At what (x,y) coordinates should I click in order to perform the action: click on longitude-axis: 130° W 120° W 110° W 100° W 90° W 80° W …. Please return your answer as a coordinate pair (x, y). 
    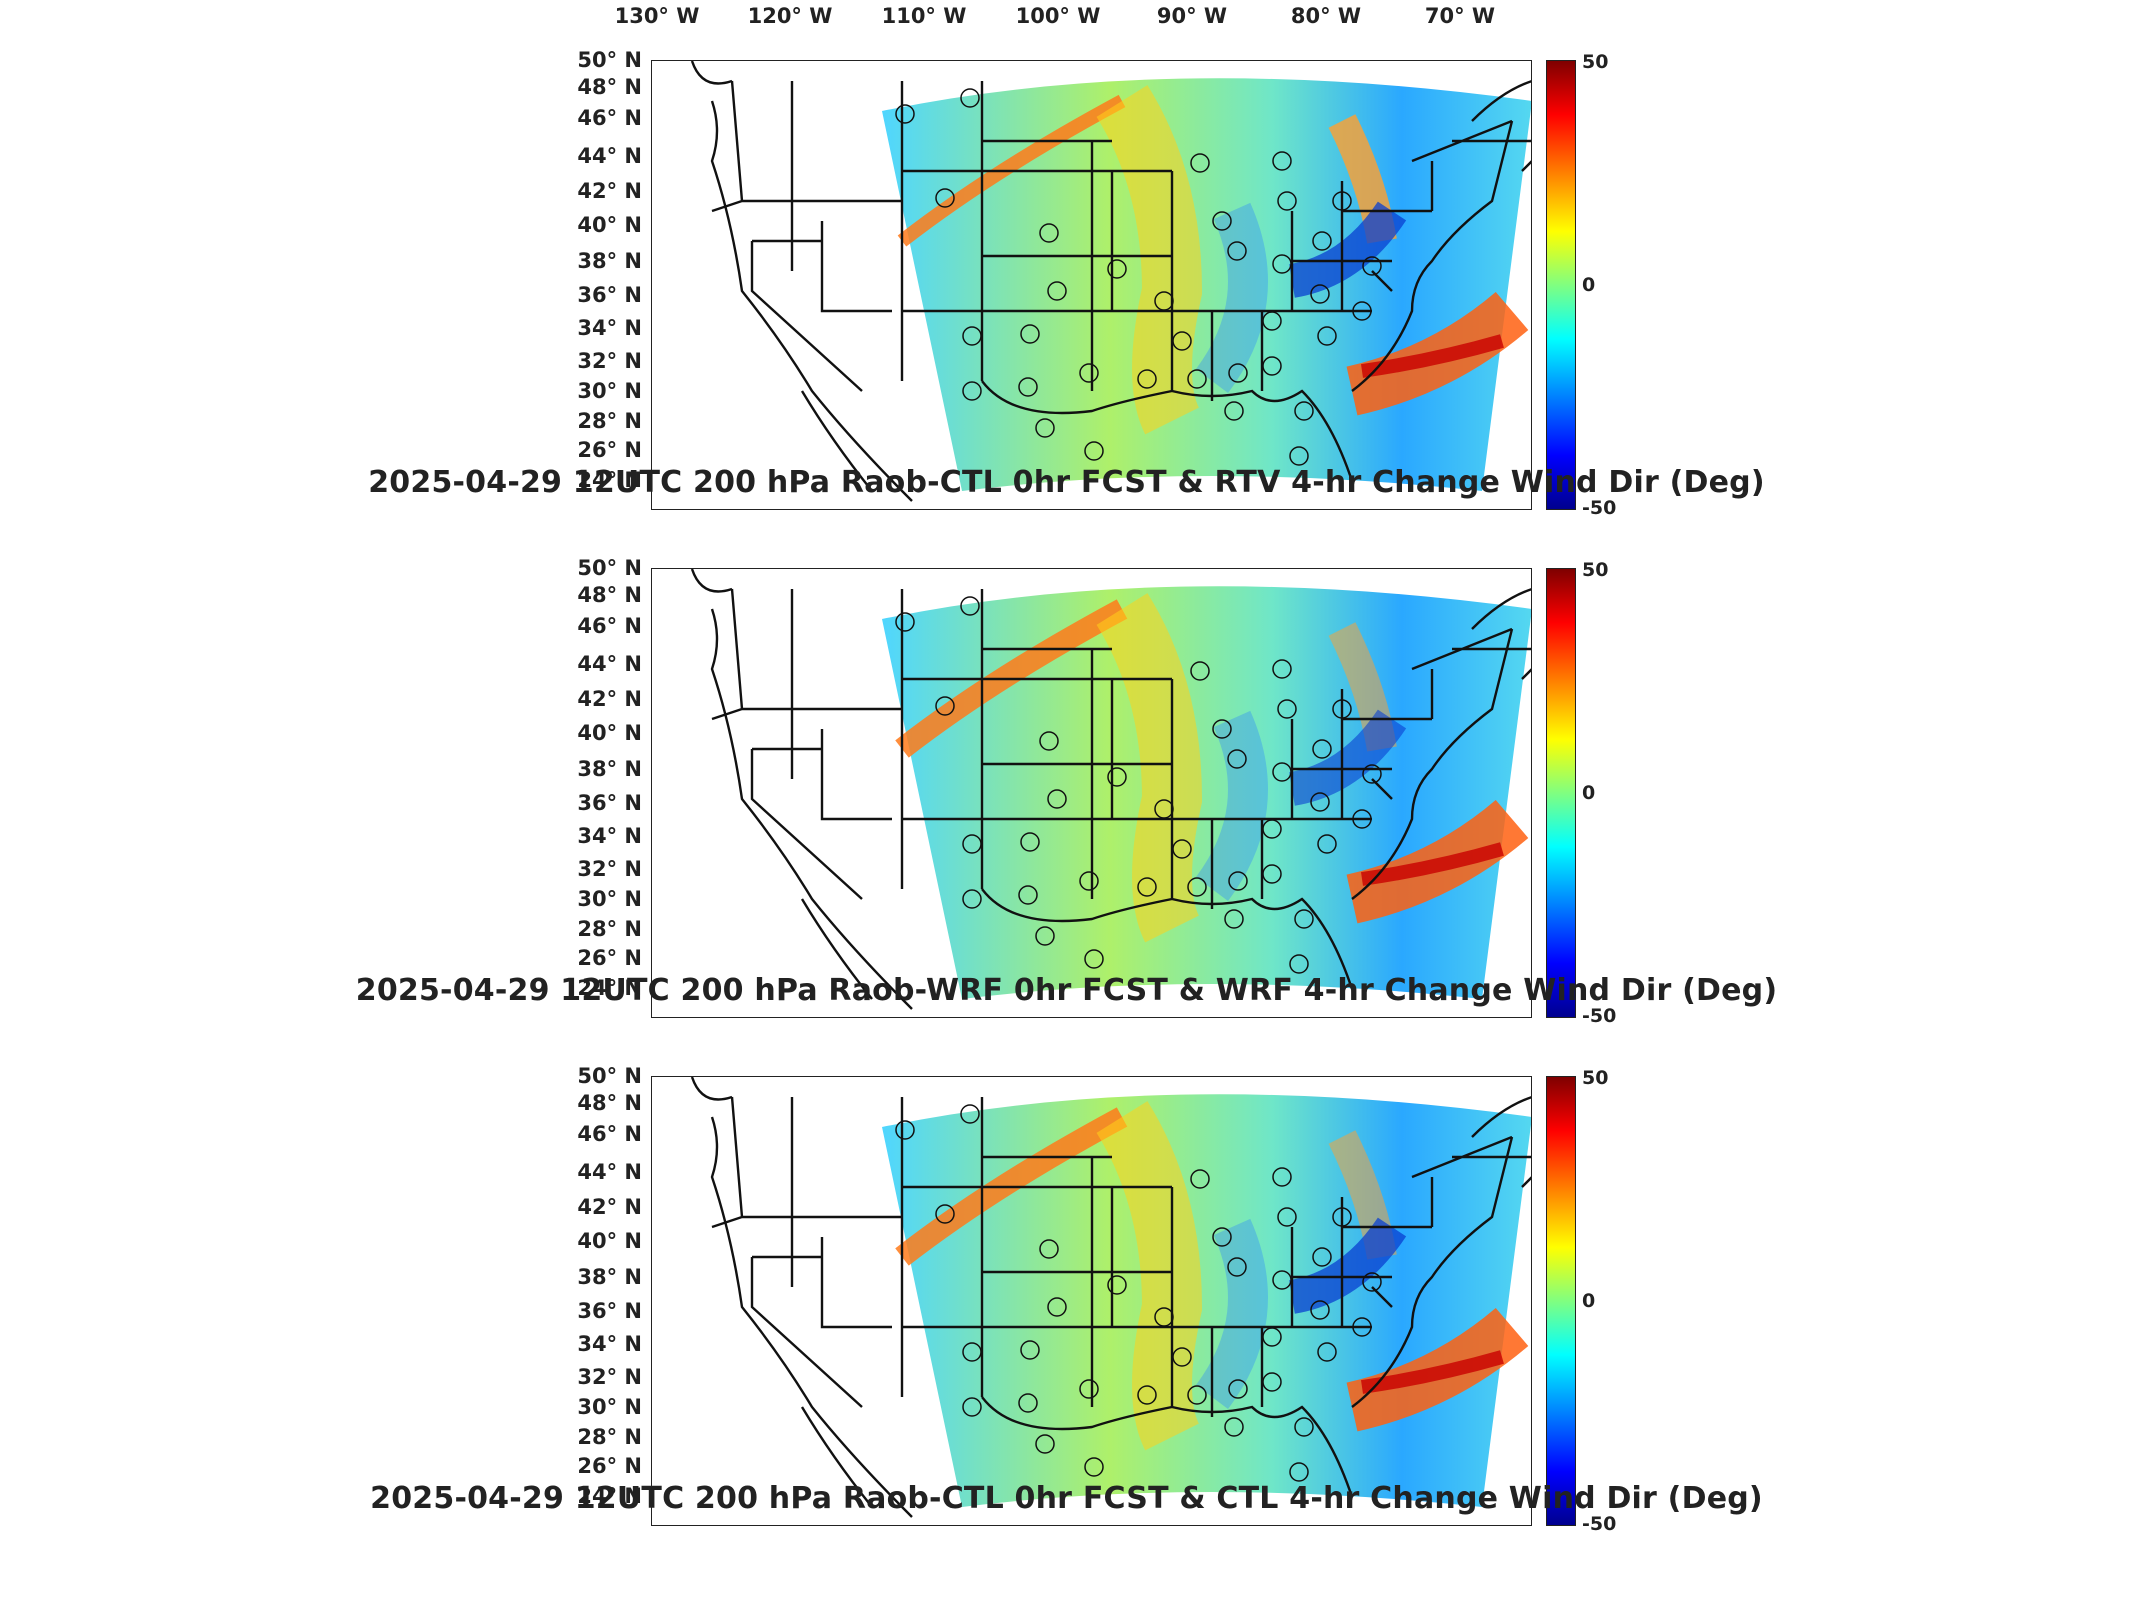
    Looking at the image, I should click on (1066, 20).